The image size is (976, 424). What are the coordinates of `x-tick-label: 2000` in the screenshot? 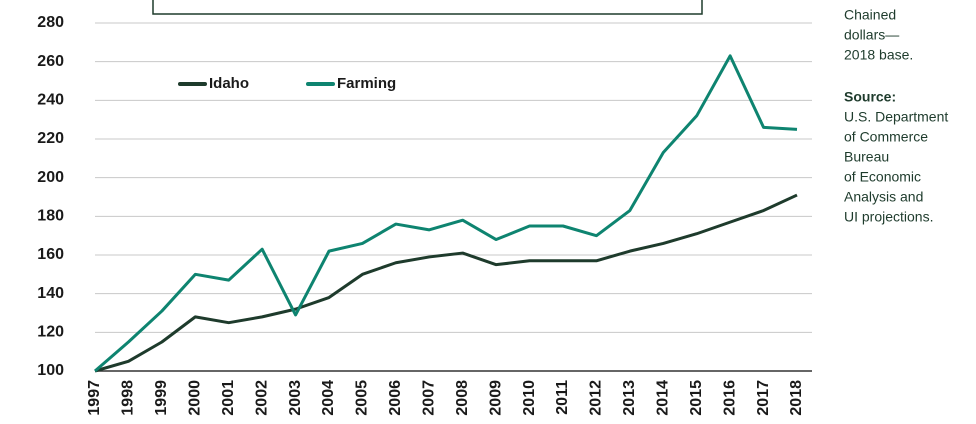 It's located at (195, 398).